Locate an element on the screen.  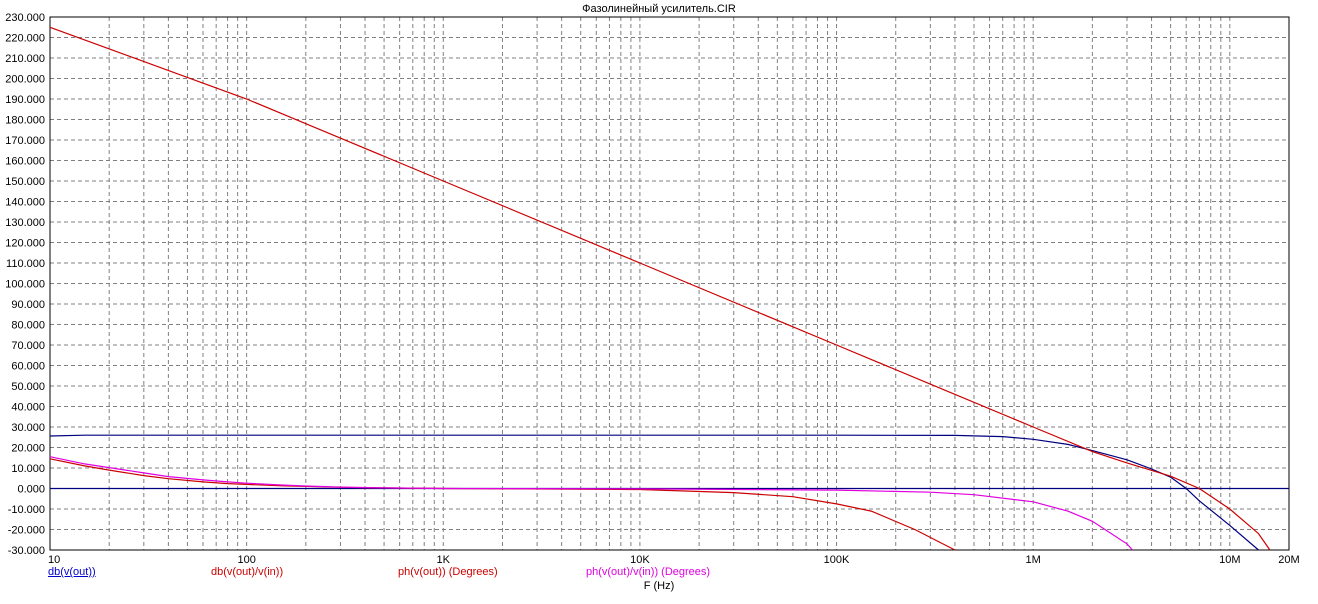
legend-db-out-in: db(v(out)/v(in)) is located at coordinates (247, 572).